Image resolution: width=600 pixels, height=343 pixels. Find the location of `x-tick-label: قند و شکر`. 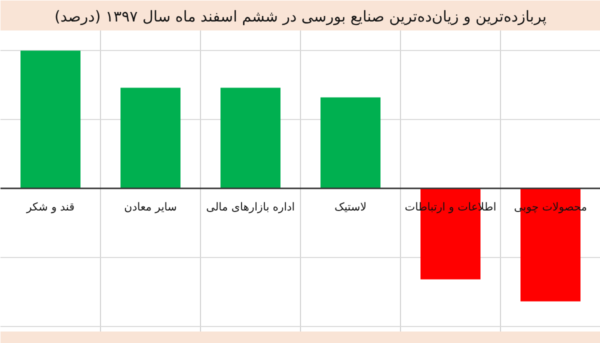

x-tick-label: قند و شکر is located at coordinates (50, 207).